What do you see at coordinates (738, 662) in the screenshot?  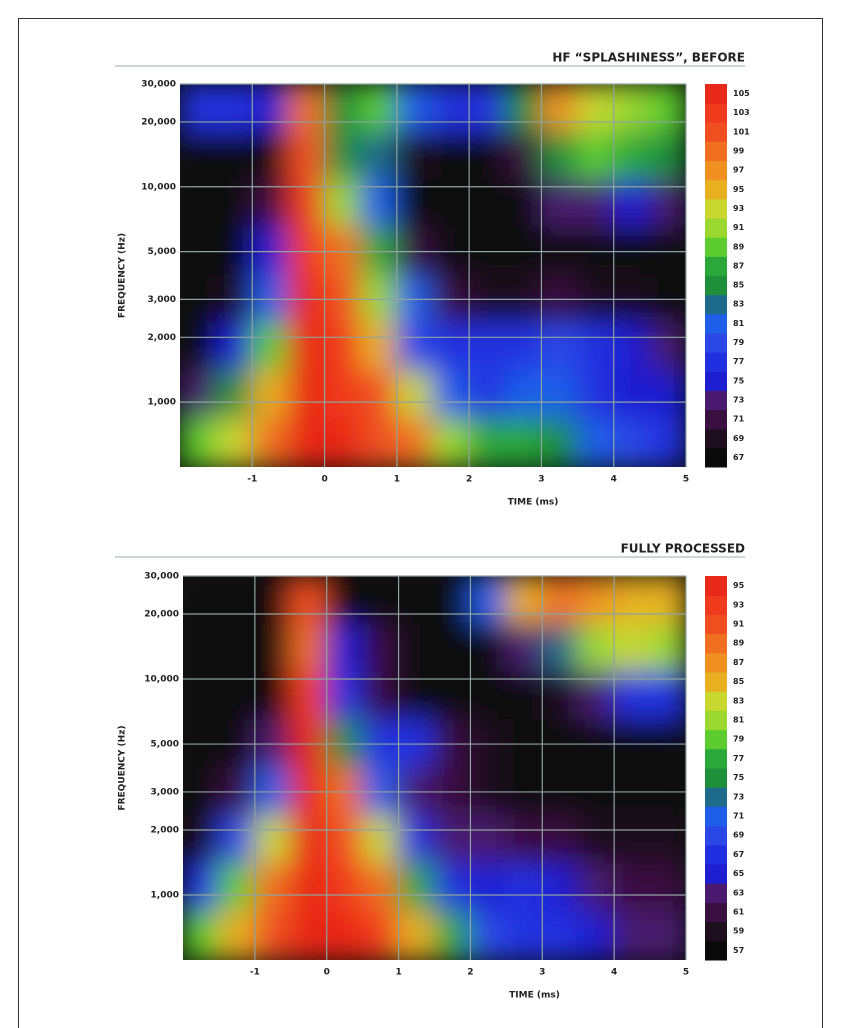 I see `colorbar-label: 87` at bounding box center [738, 662].